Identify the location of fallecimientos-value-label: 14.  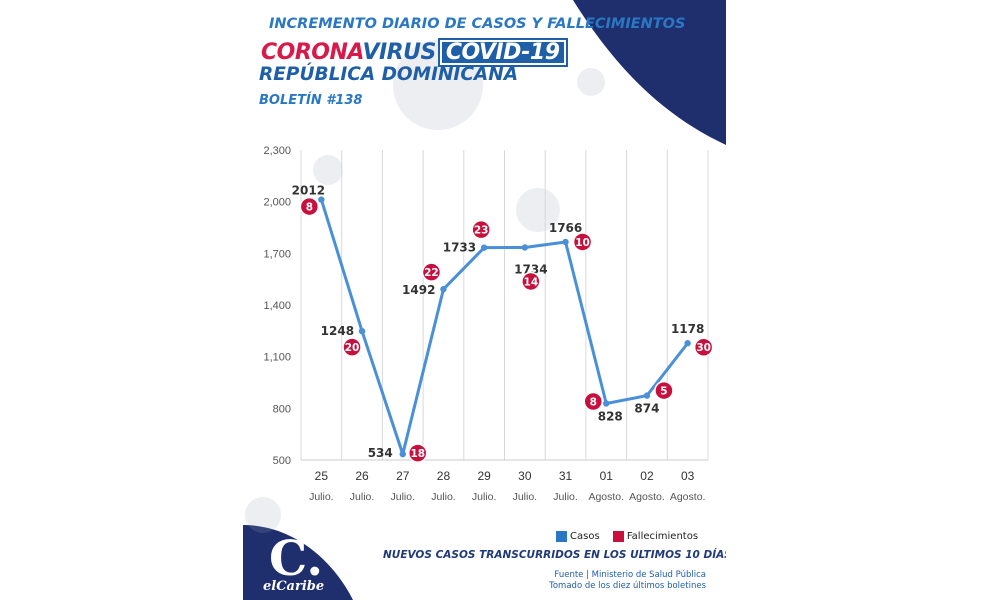
(531, 282).